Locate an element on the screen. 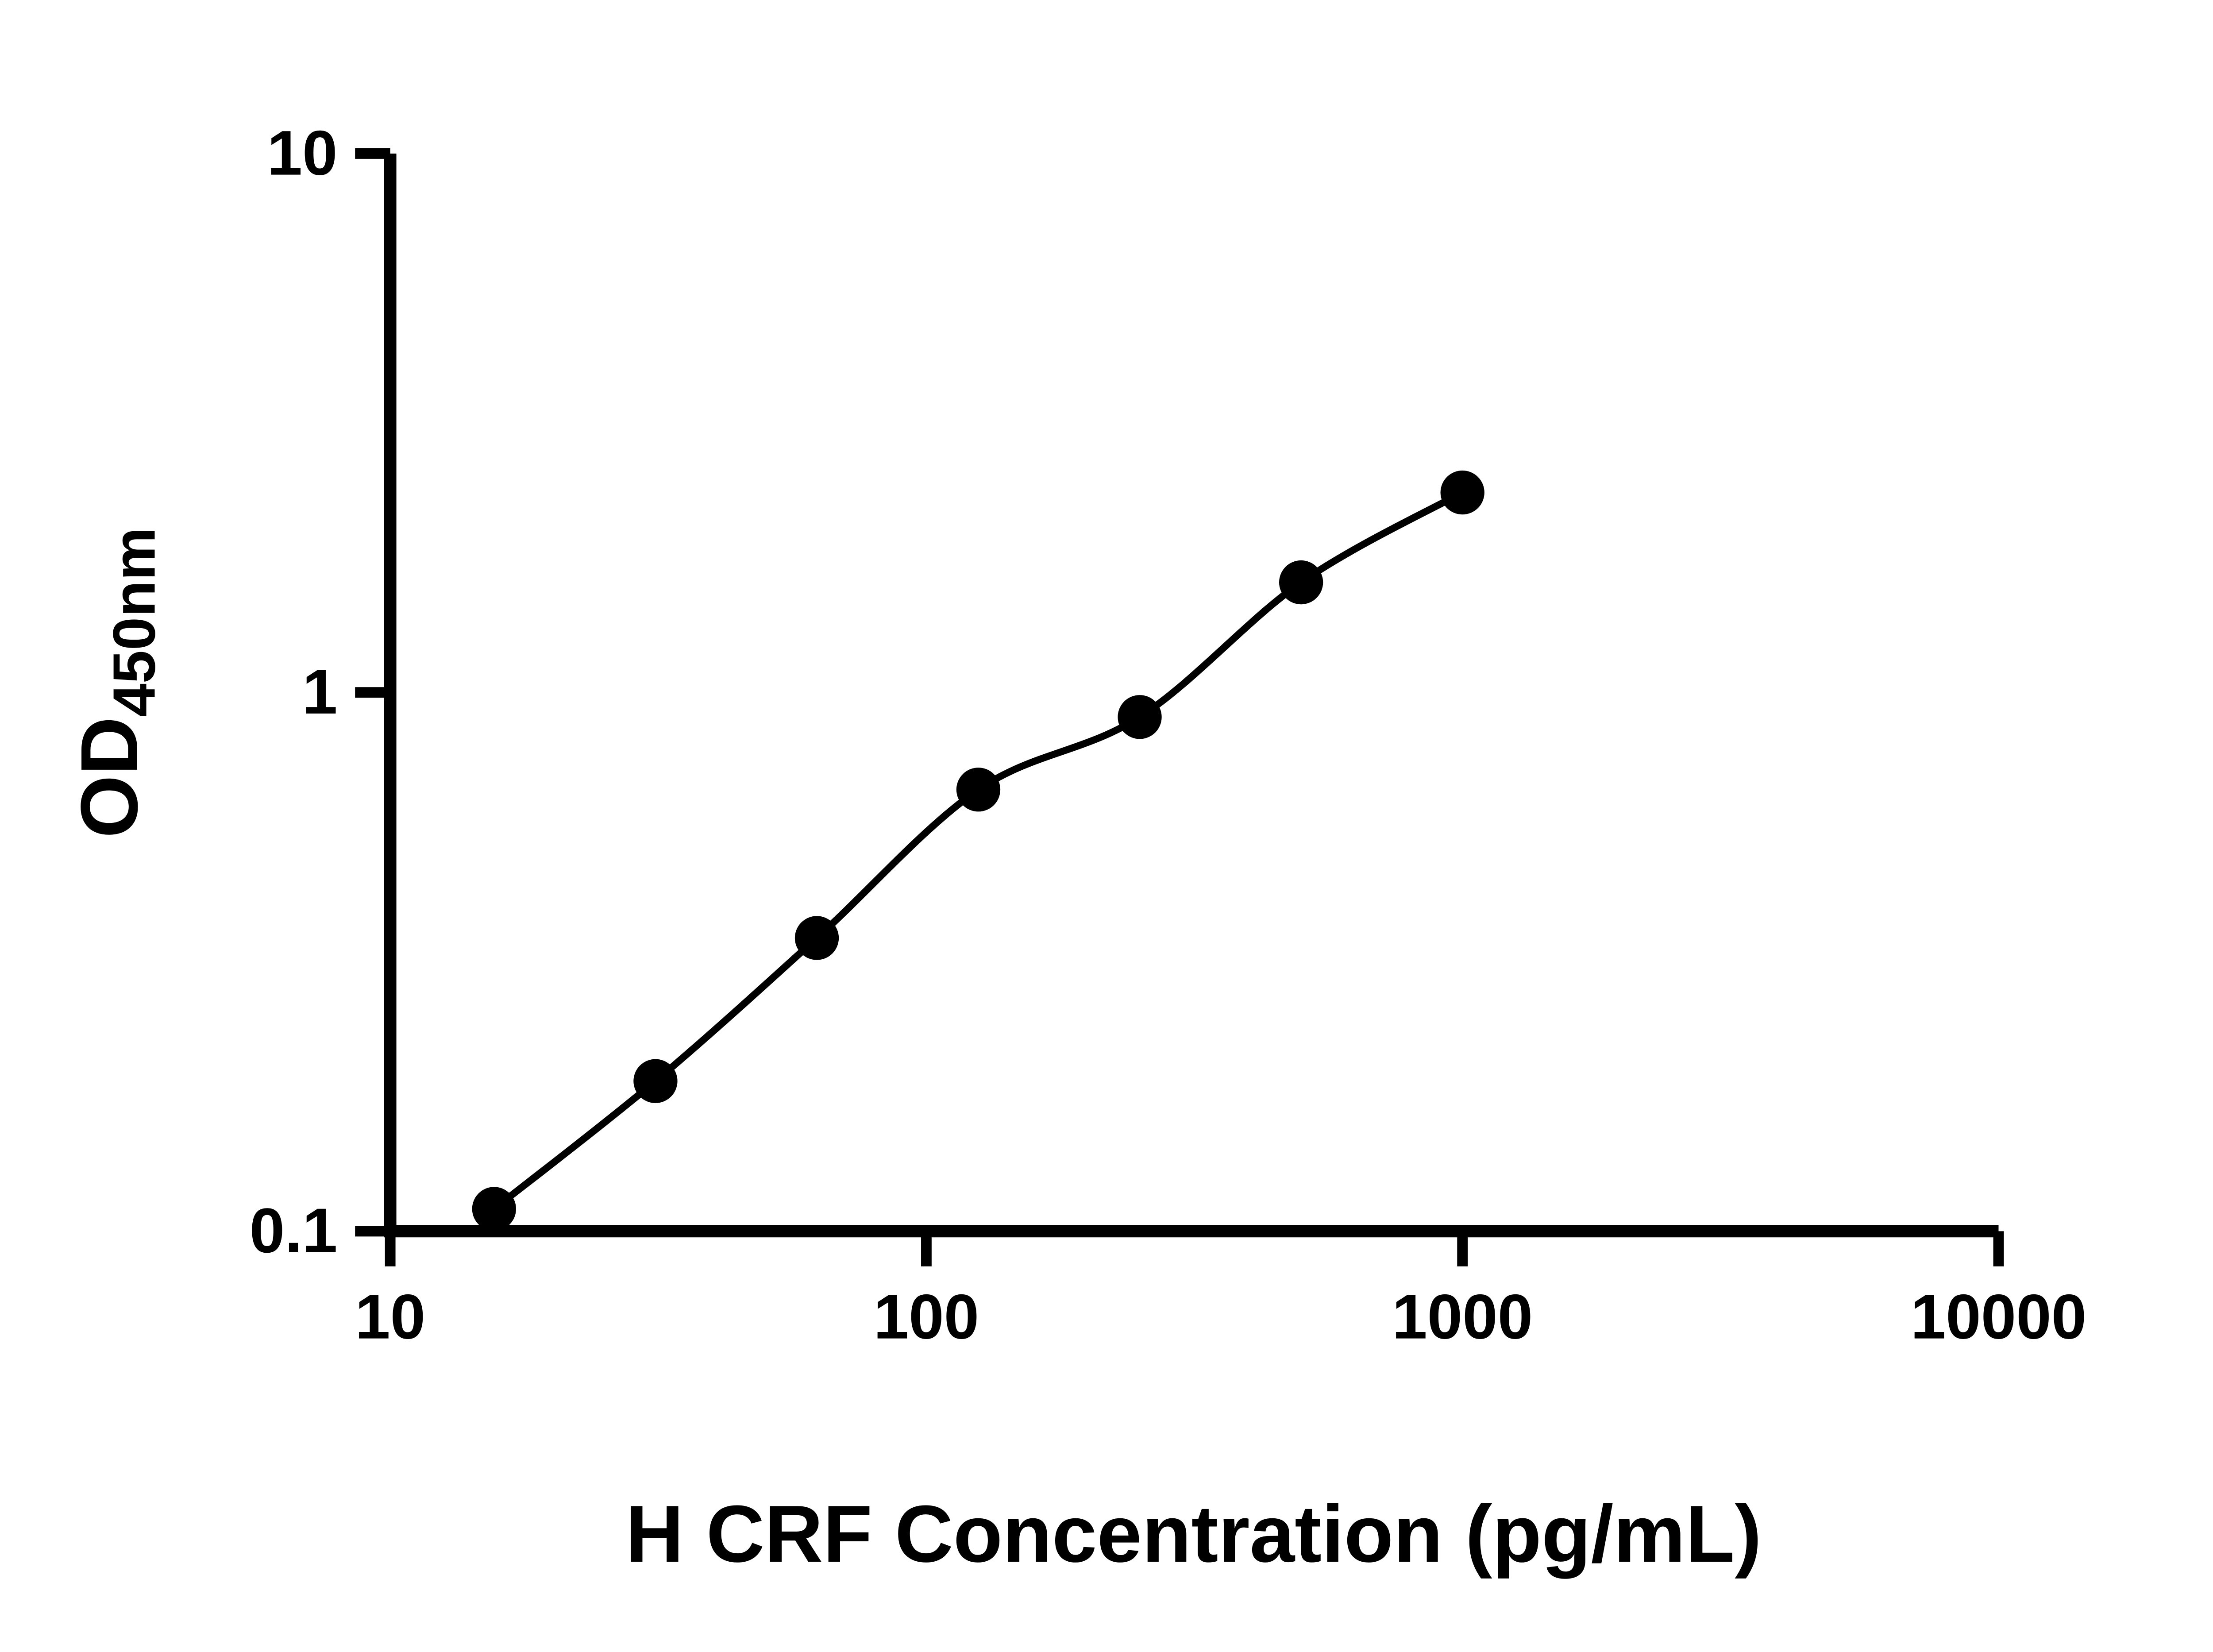  y-axis-title-main: OD is located at coordinates (109, 777).